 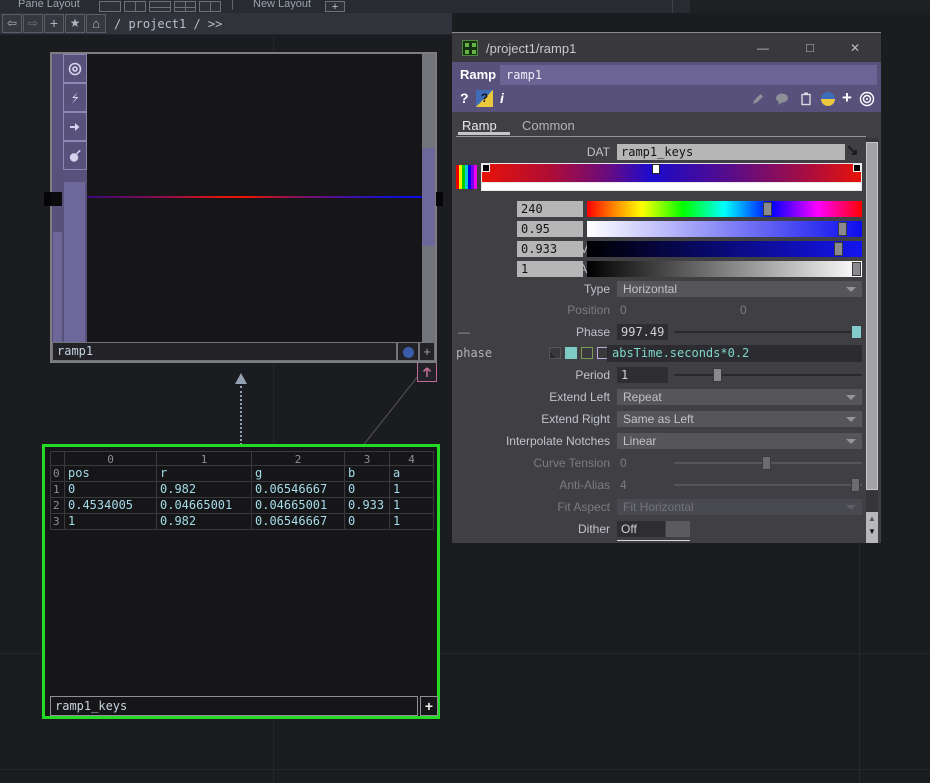 I want to click on dock-indicator-button, so click(x=427, y=372).